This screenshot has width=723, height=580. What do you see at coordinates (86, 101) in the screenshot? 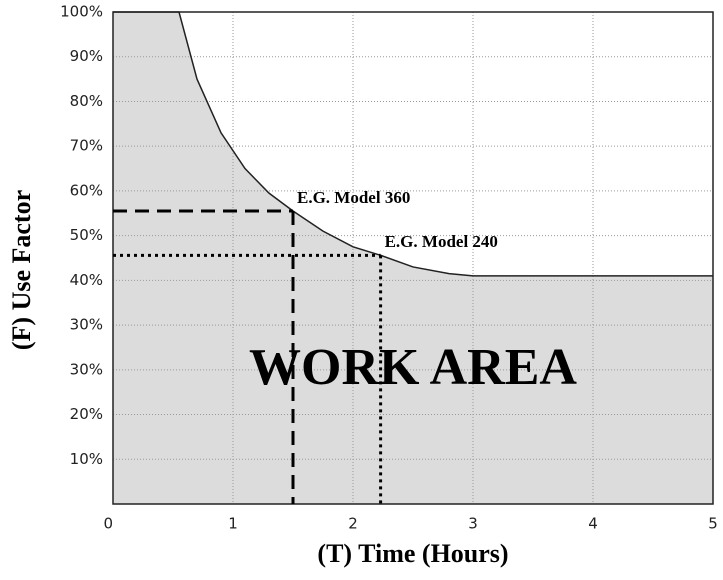
I see `y-tick-label: 80%` at bounding box center [86, 101].